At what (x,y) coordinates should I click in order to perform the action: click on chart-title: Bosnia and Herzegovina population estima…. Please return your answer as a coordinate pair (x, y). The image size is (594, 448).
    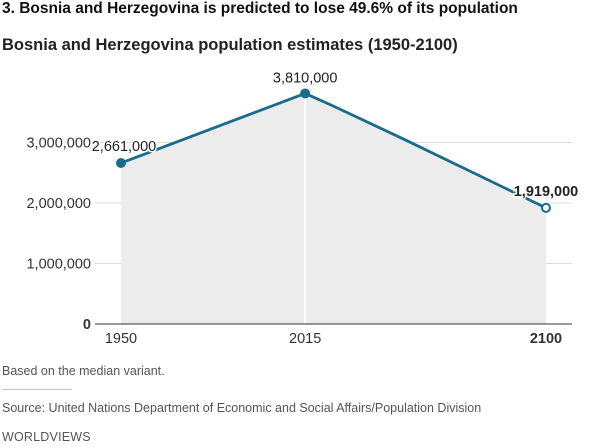
    Looking at the image, I should click on (230, 45).